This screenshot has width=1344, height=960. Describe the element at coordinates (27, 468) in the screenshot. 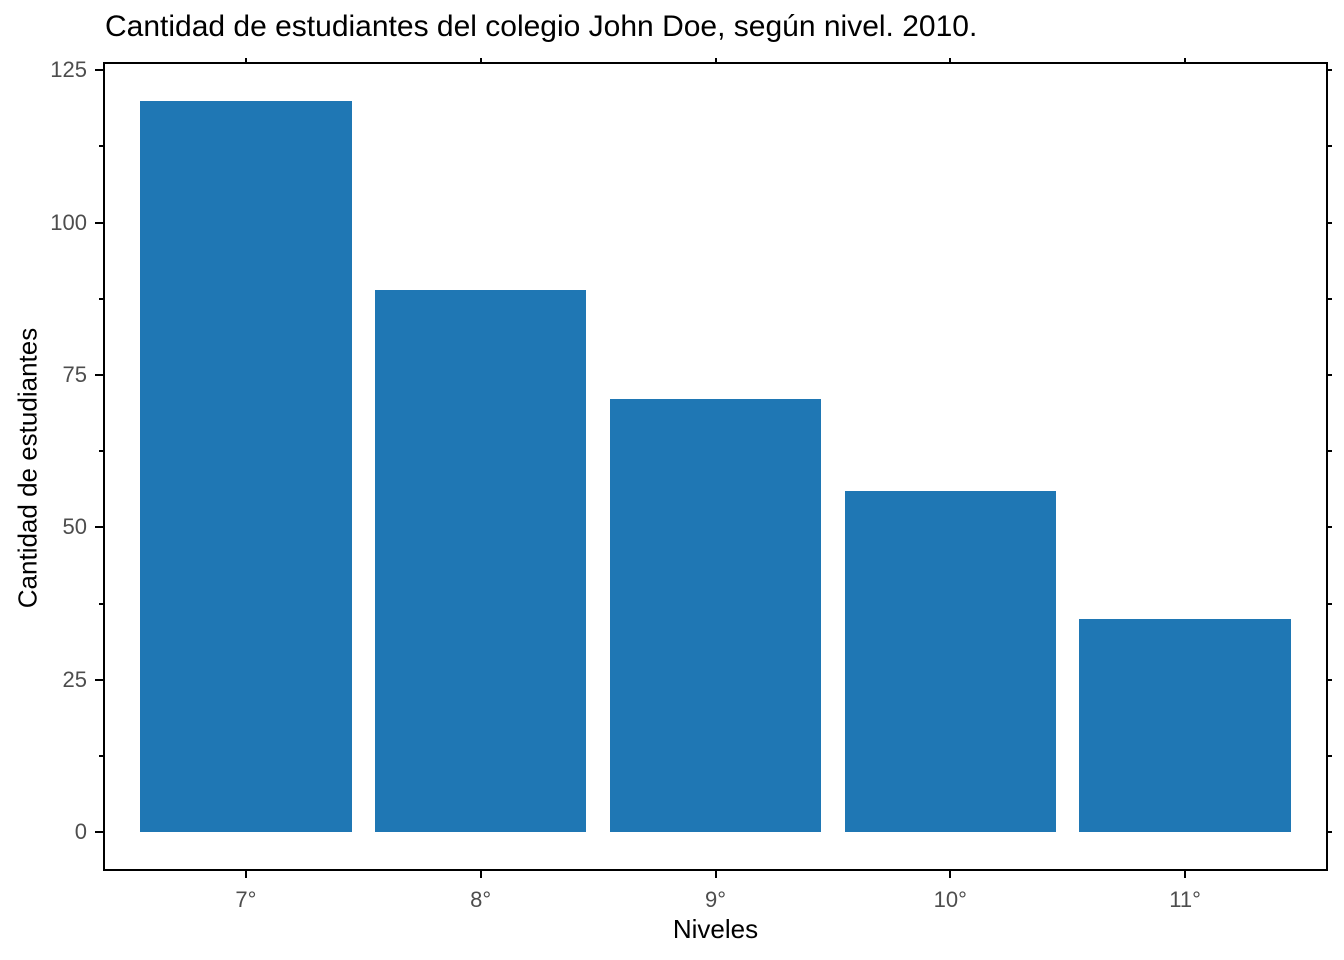

I see `y-axis-title: Cantidad de estudiantes` at that location.